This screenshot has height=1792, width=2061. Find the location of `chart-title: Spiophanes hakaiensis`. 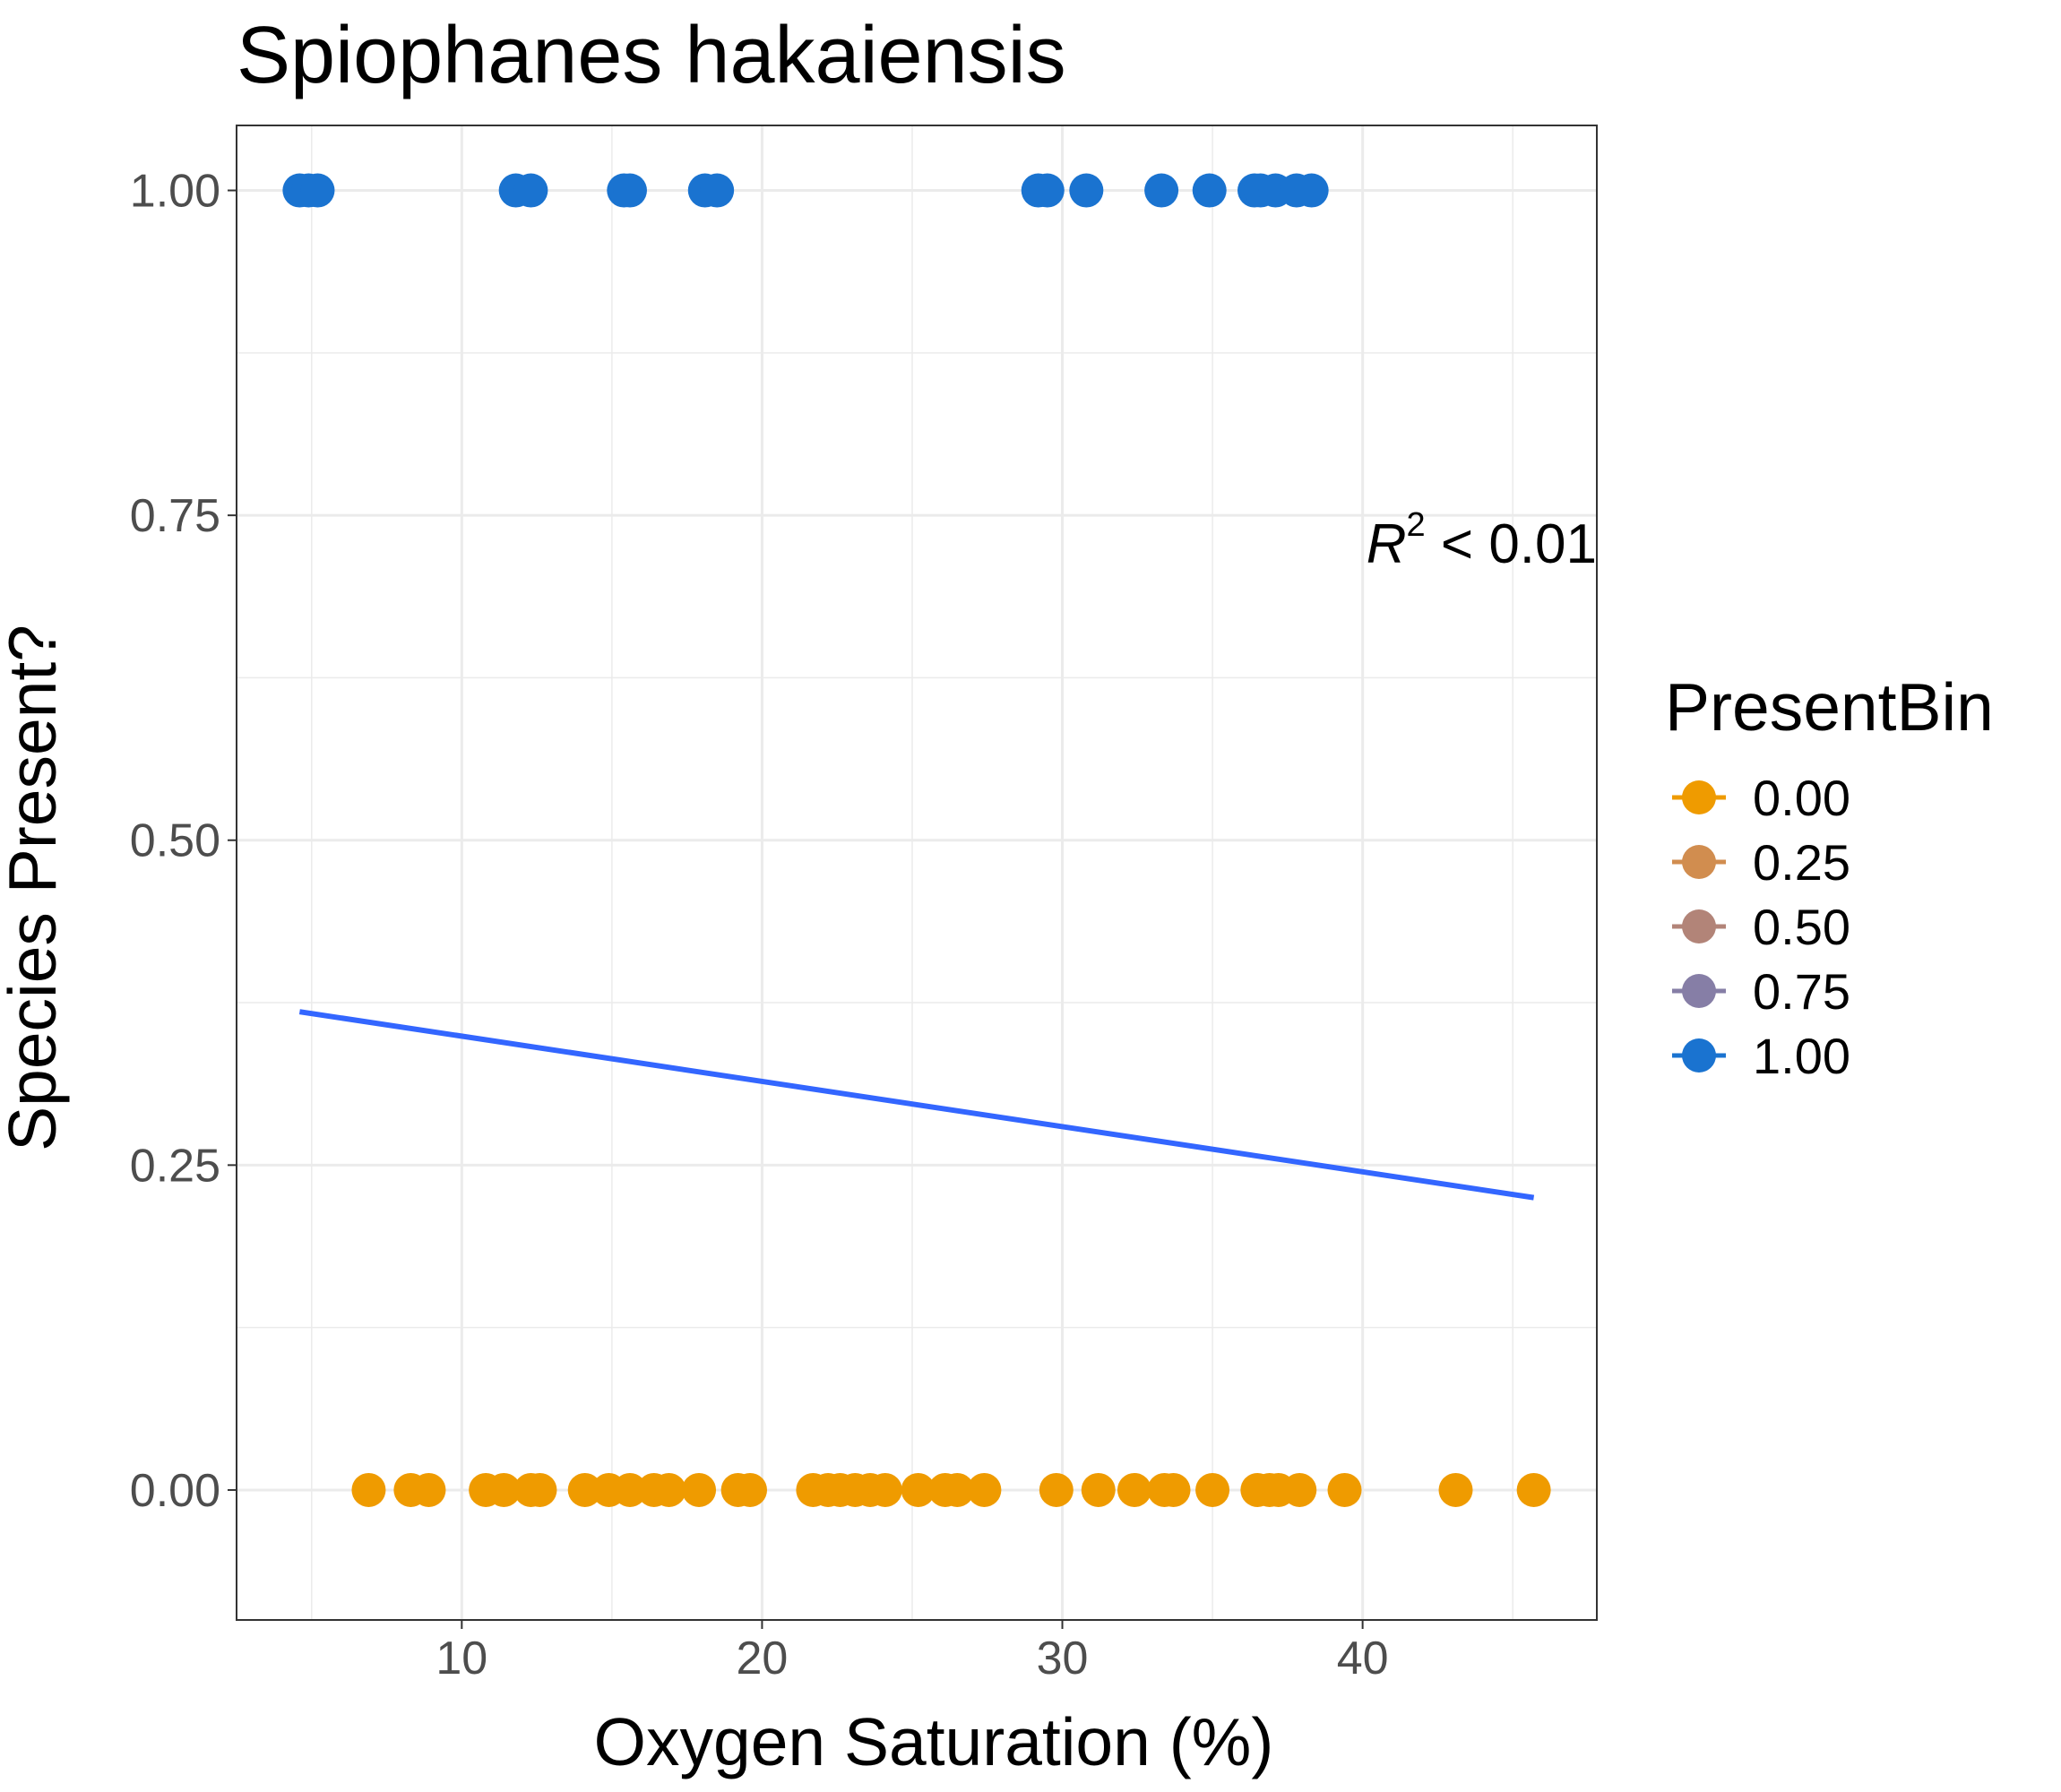

chart-title: Spiophanes hakaiensis is located at coordinates (651, 55).